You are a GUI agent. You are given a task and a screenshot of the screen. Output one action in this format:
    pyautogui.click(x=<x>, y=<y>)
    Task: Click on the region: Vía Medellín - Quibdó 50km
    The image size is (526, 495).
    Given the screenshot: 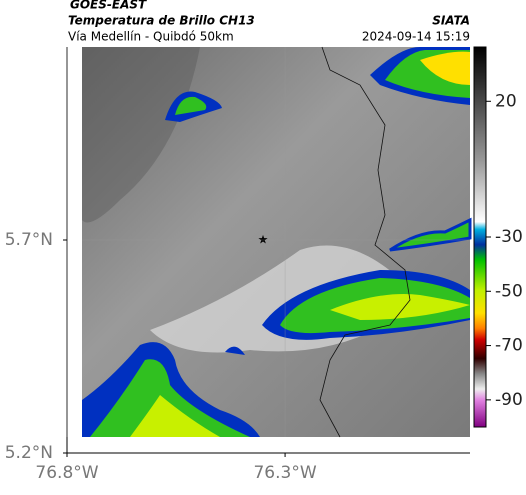 What is the action you would take?
    pyautogui.click(x=151, y=37)
    